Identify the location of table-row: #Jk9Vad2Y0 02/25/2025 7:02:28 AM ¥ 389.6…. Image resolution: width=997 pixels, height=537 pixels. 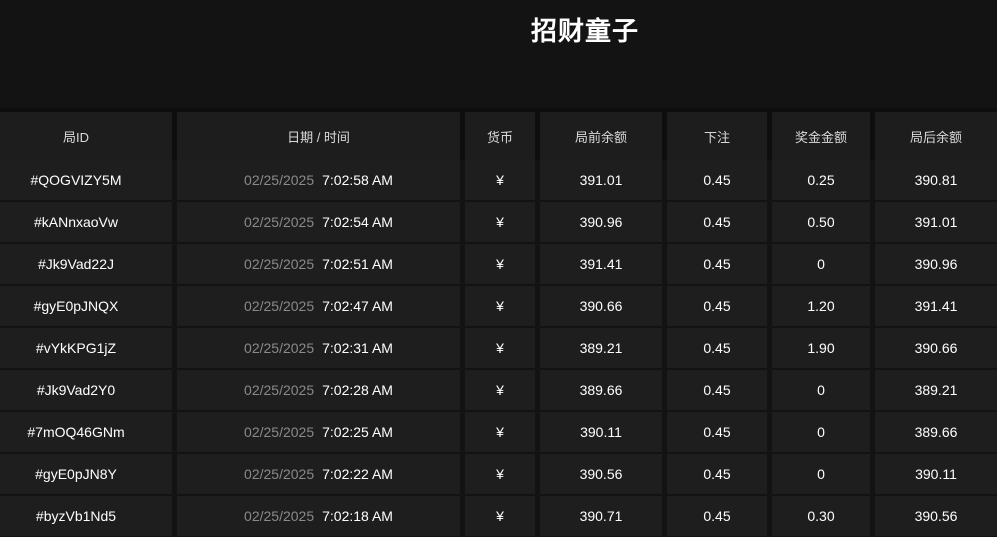
(498, 390).